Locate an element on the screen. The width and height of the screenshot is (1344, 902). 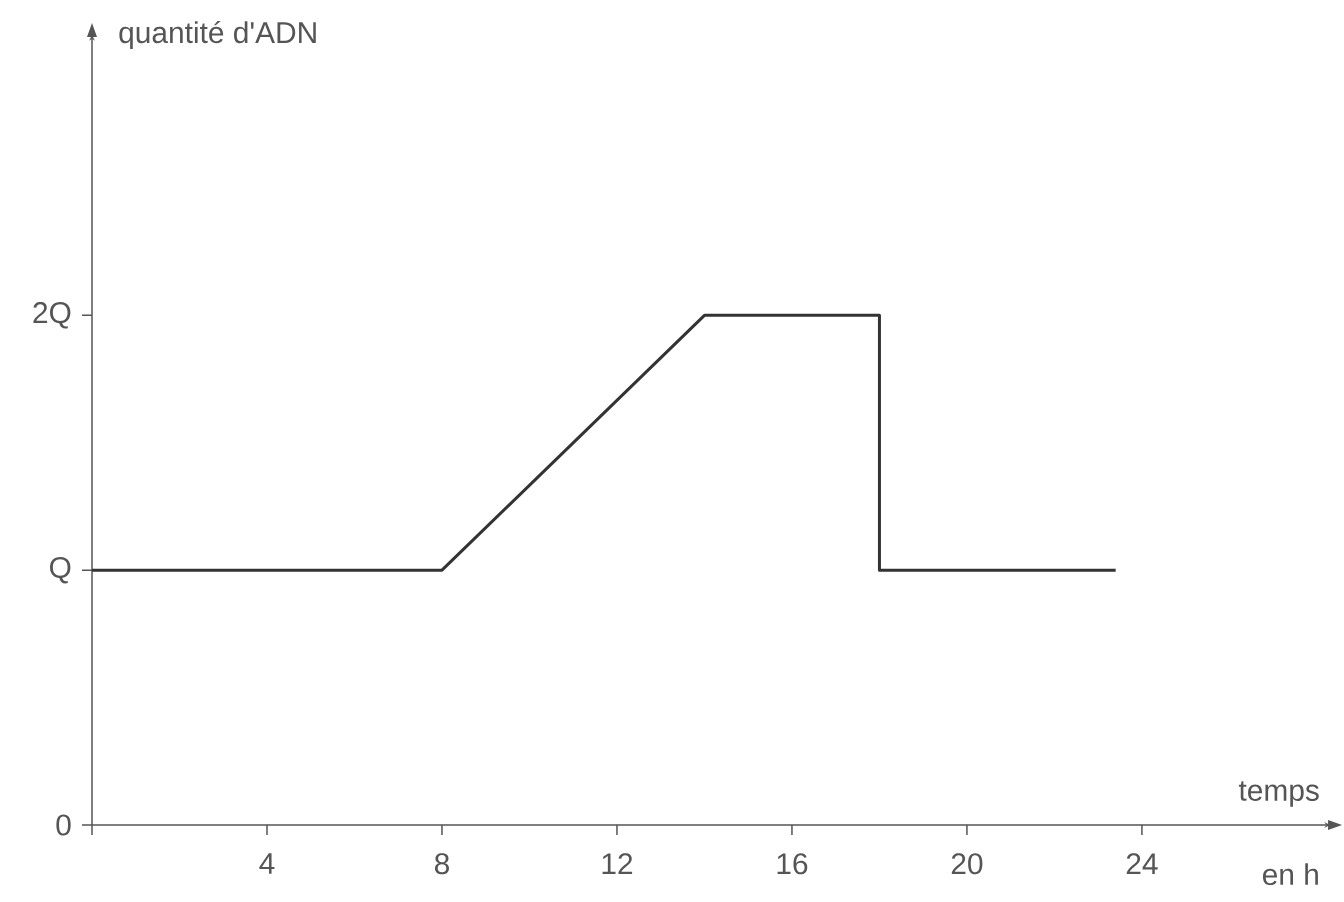
y-tick-label: 2Q is located at coordinates (52, 315).